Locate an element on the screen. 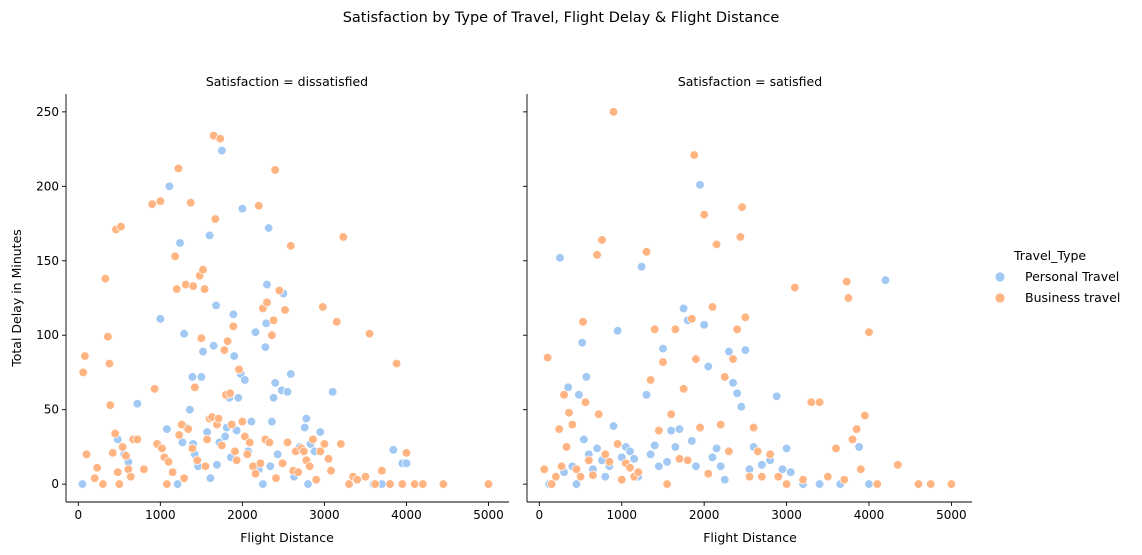 This screenshot has width=1142, height=555. y-axis-label: Total Delay in Minutes is located at coordinates (16, 298).